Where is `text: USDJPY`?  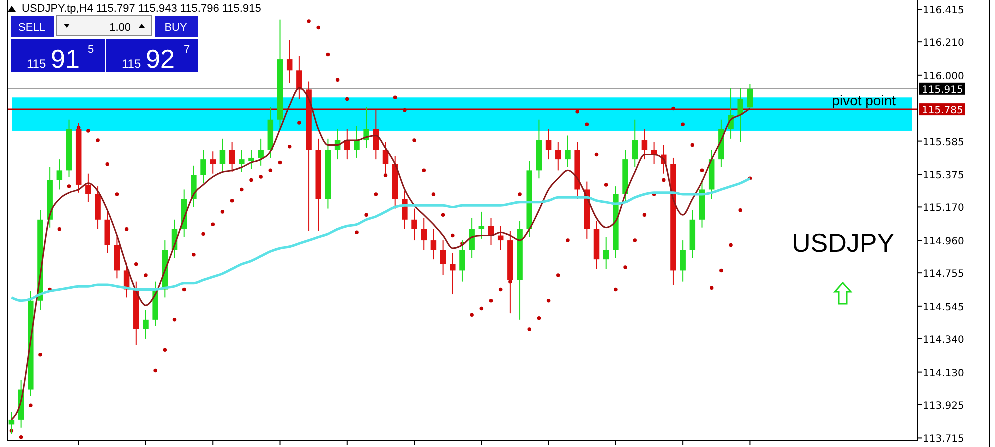 text: USDJPY is located at coordinates (843, 243).